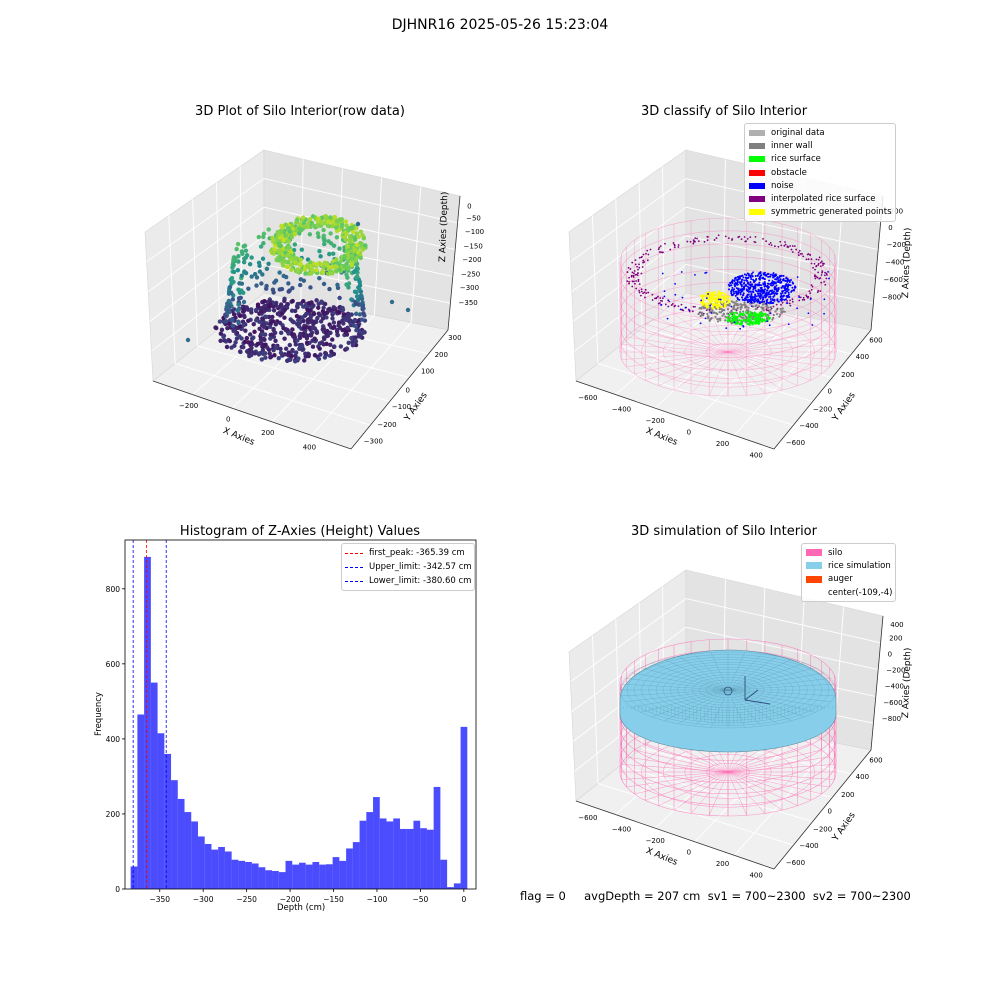 Image resolution: width=1000 pixels, height=1000 pixels. What do you see at coordinates (757, 199) in the screenshot?
I see `legend-swatch` at bounding box center [757, 199].